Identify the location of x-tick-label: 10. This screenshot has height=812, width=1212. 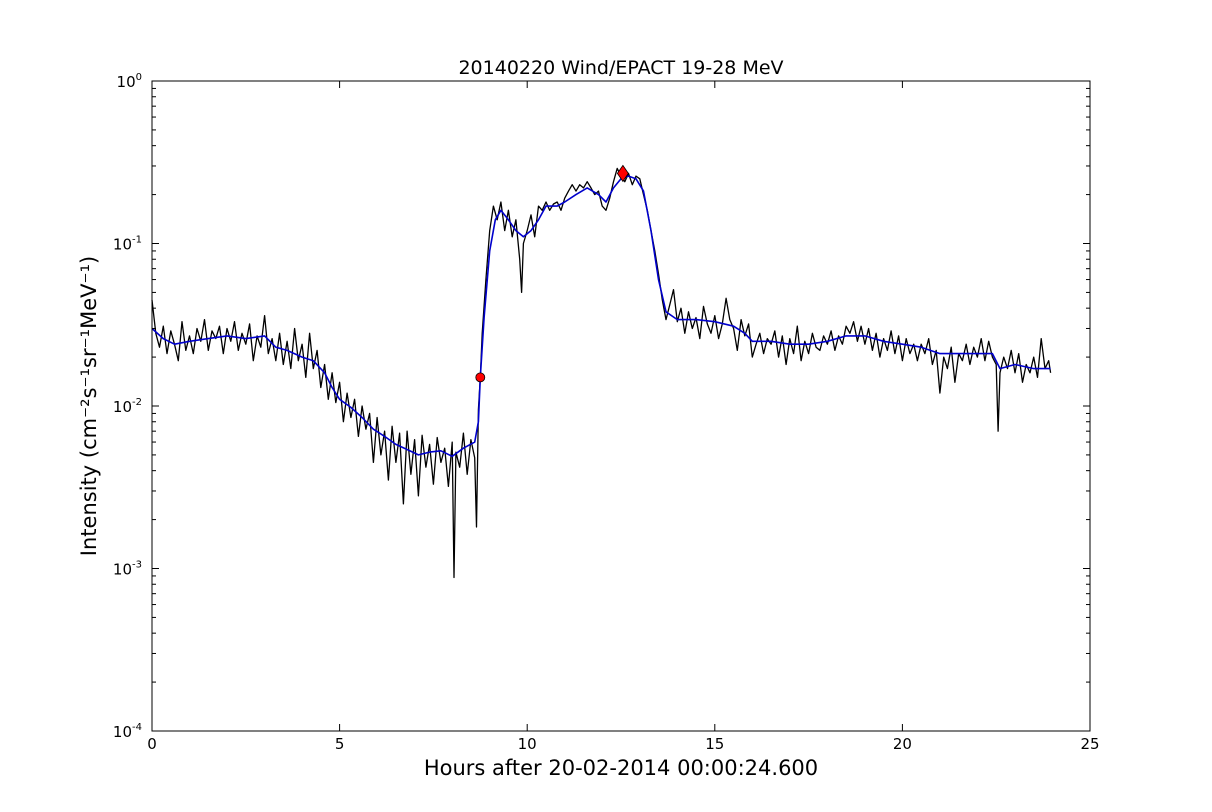
(527, 744).